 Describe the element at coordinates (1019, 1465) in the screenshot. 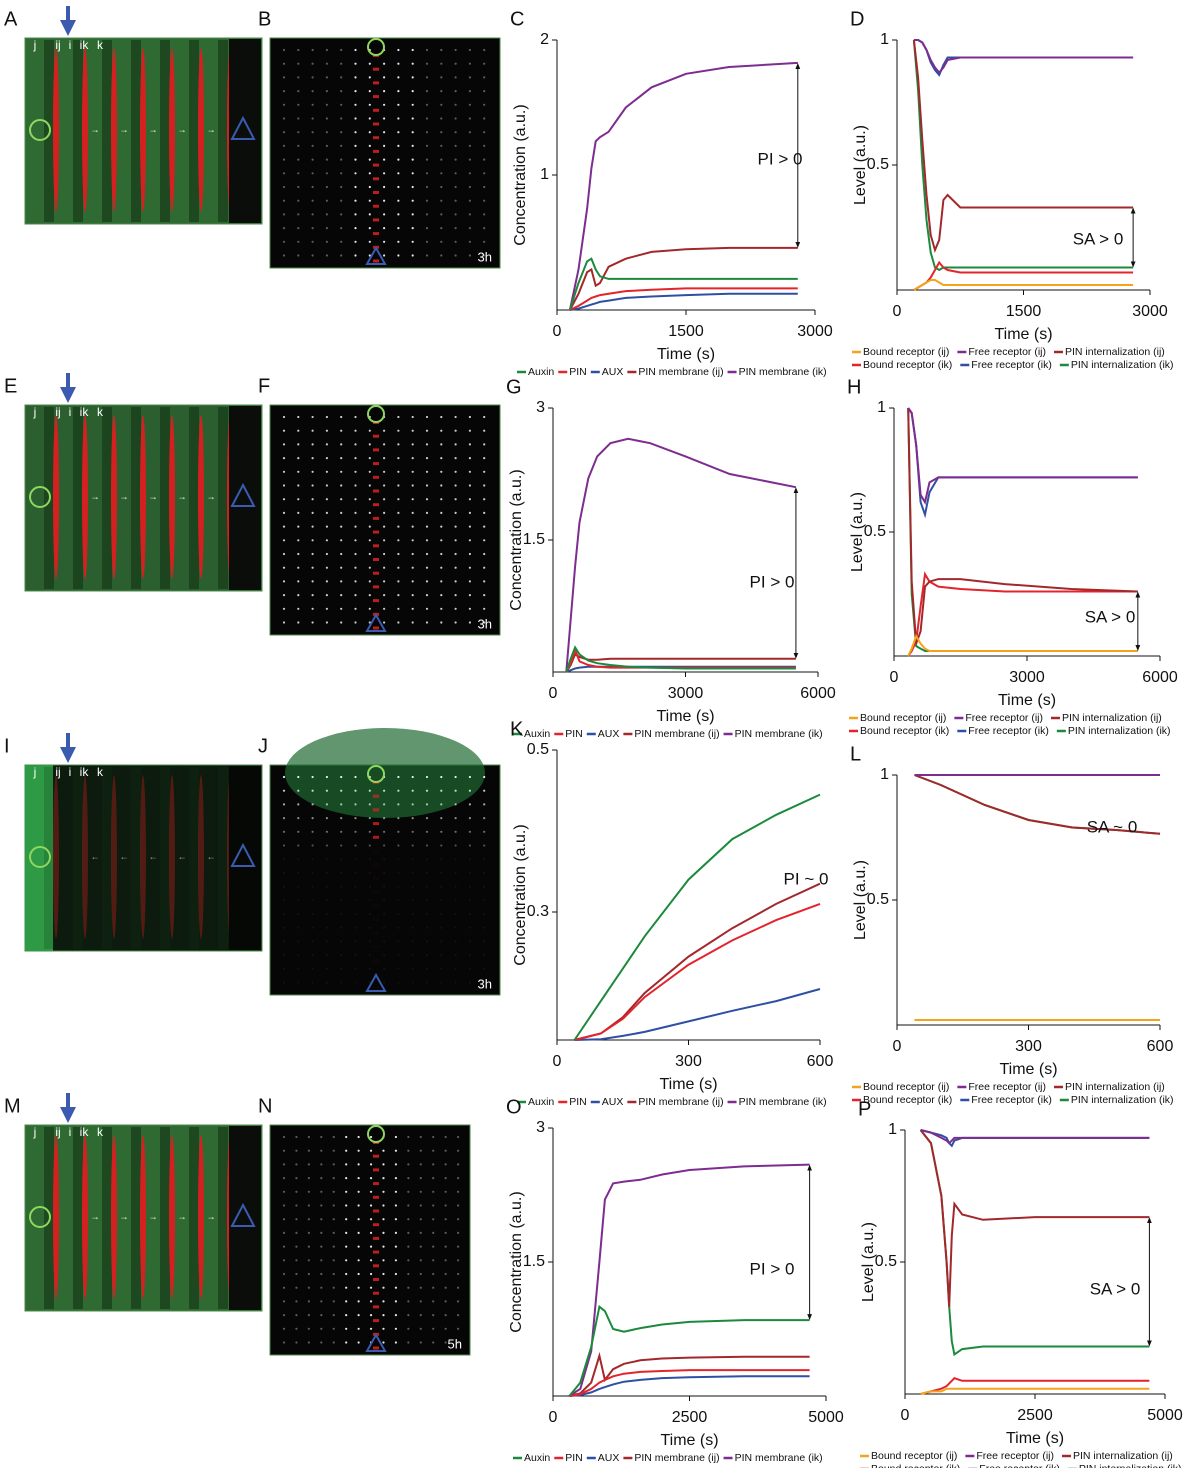

I see `legend-label: Free receptor (ik)` at that location.